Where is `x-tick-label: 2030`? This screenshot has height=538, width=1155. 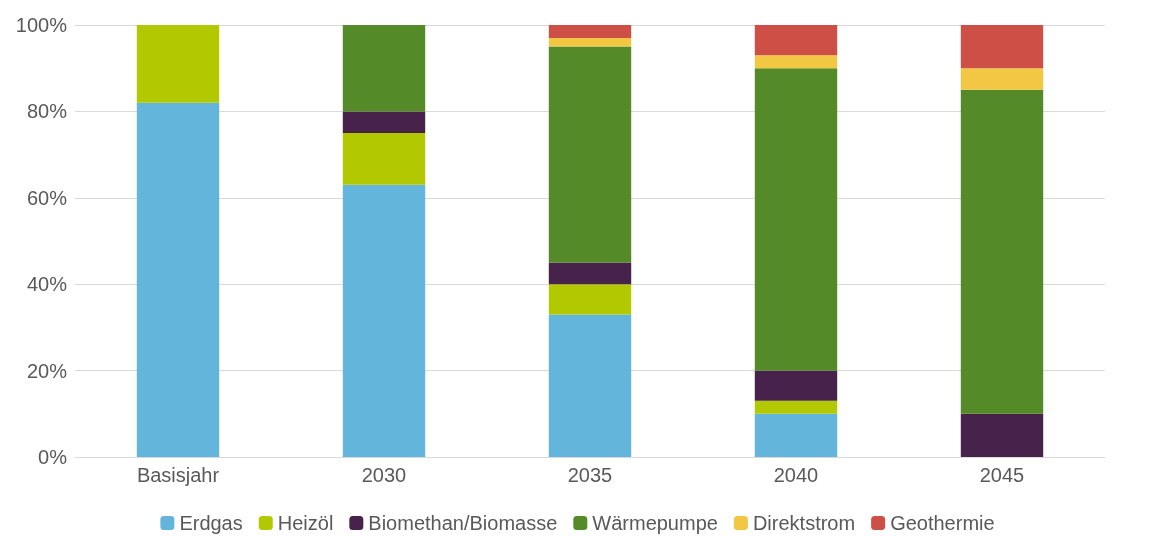 x-tick-label: 2030 is located at coordinates (384, 475).